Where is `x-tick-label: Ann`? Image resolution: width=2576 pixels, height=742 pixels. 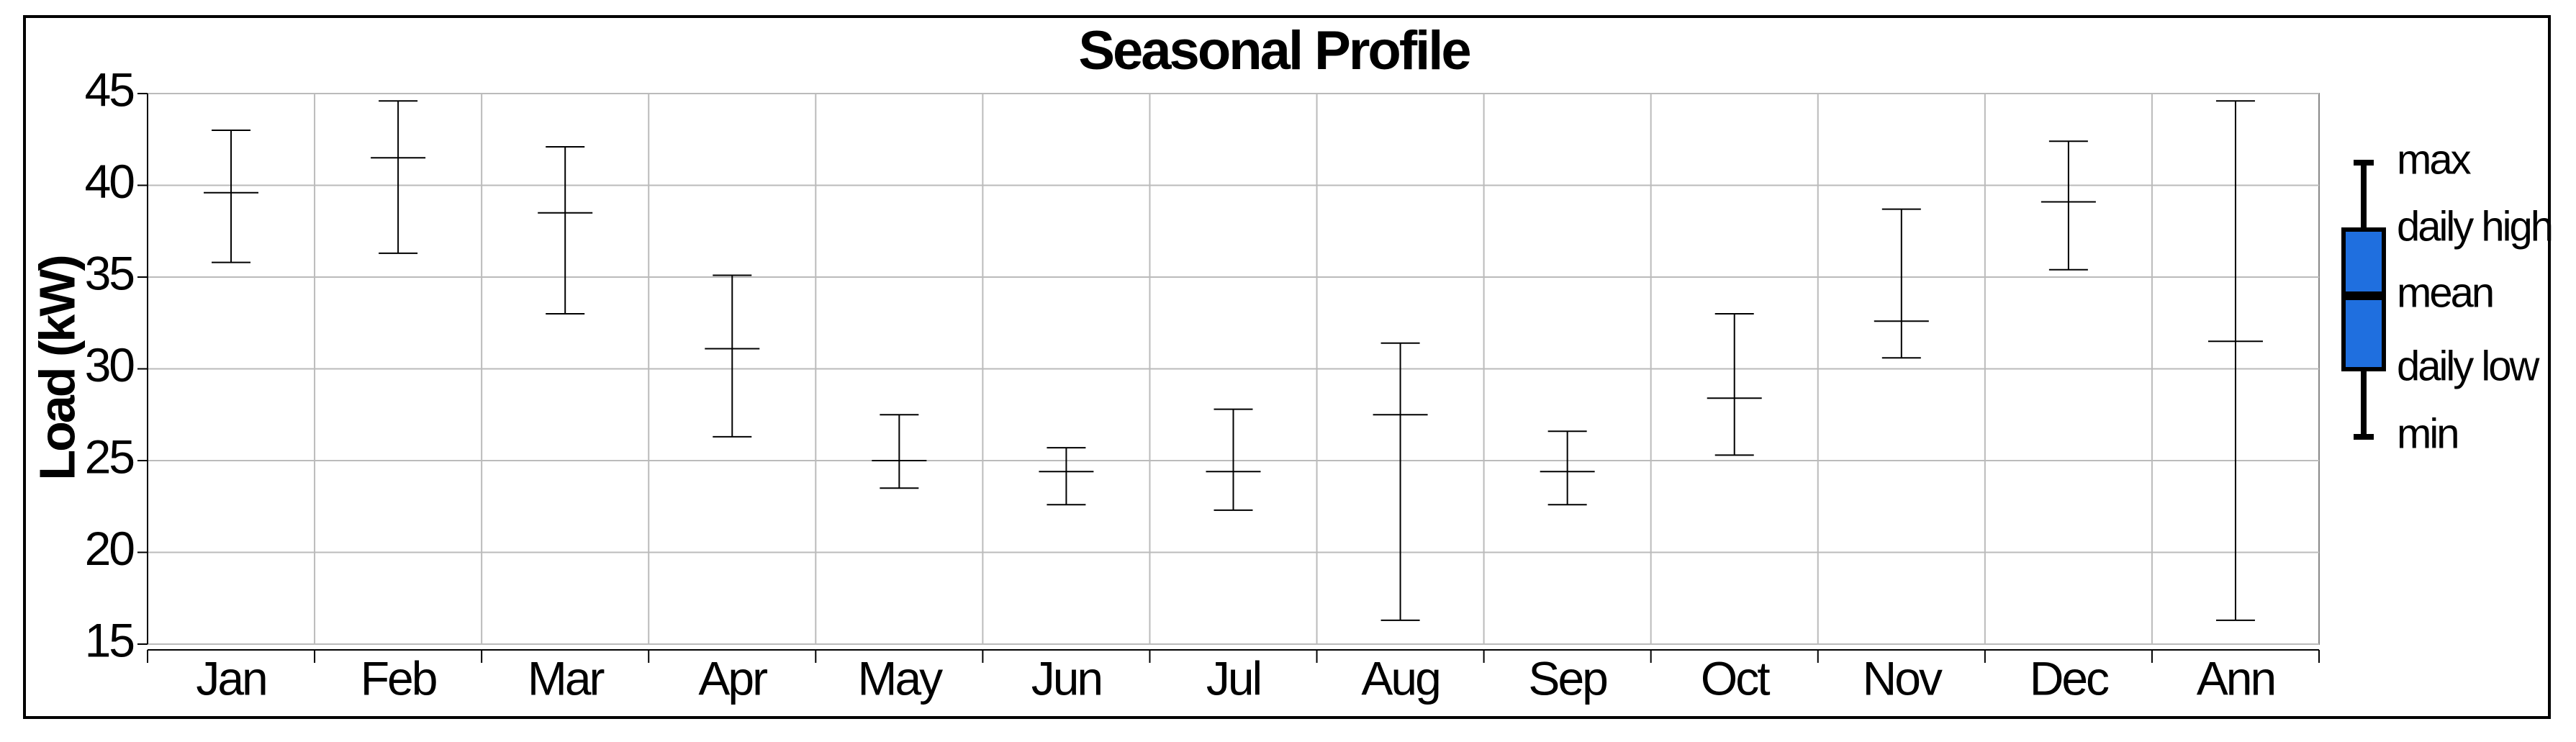
x-tick-label: Ann is located at coordinates (2235, 678).